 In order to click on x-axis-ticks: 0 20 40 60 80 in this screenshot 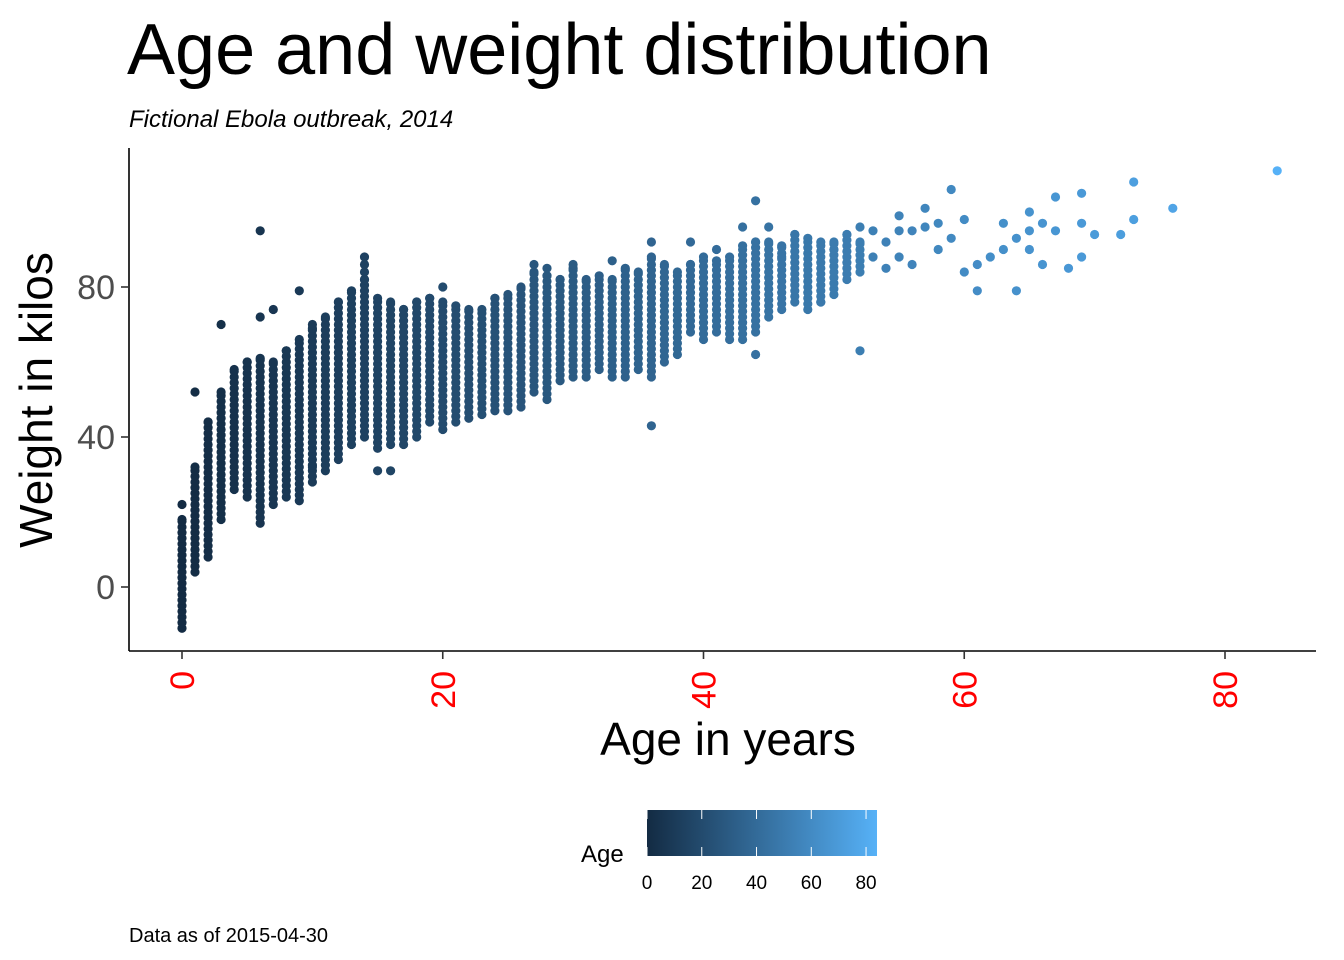, I will do `click(704, 680)`.